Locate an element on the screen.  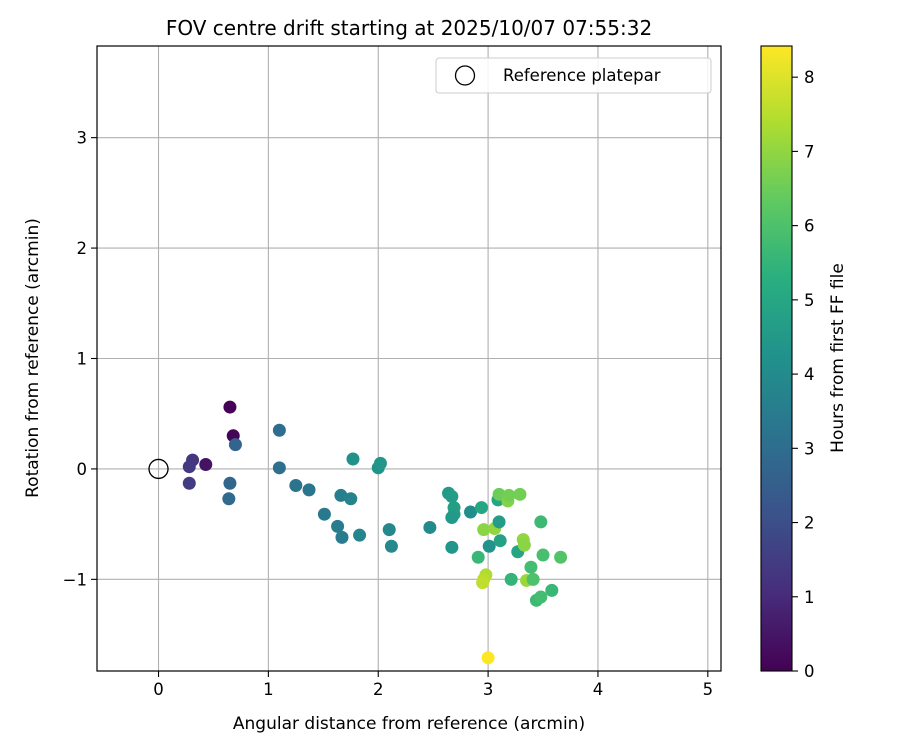
colorbar-tick-label: 1 is located at coordinates (809, 597).